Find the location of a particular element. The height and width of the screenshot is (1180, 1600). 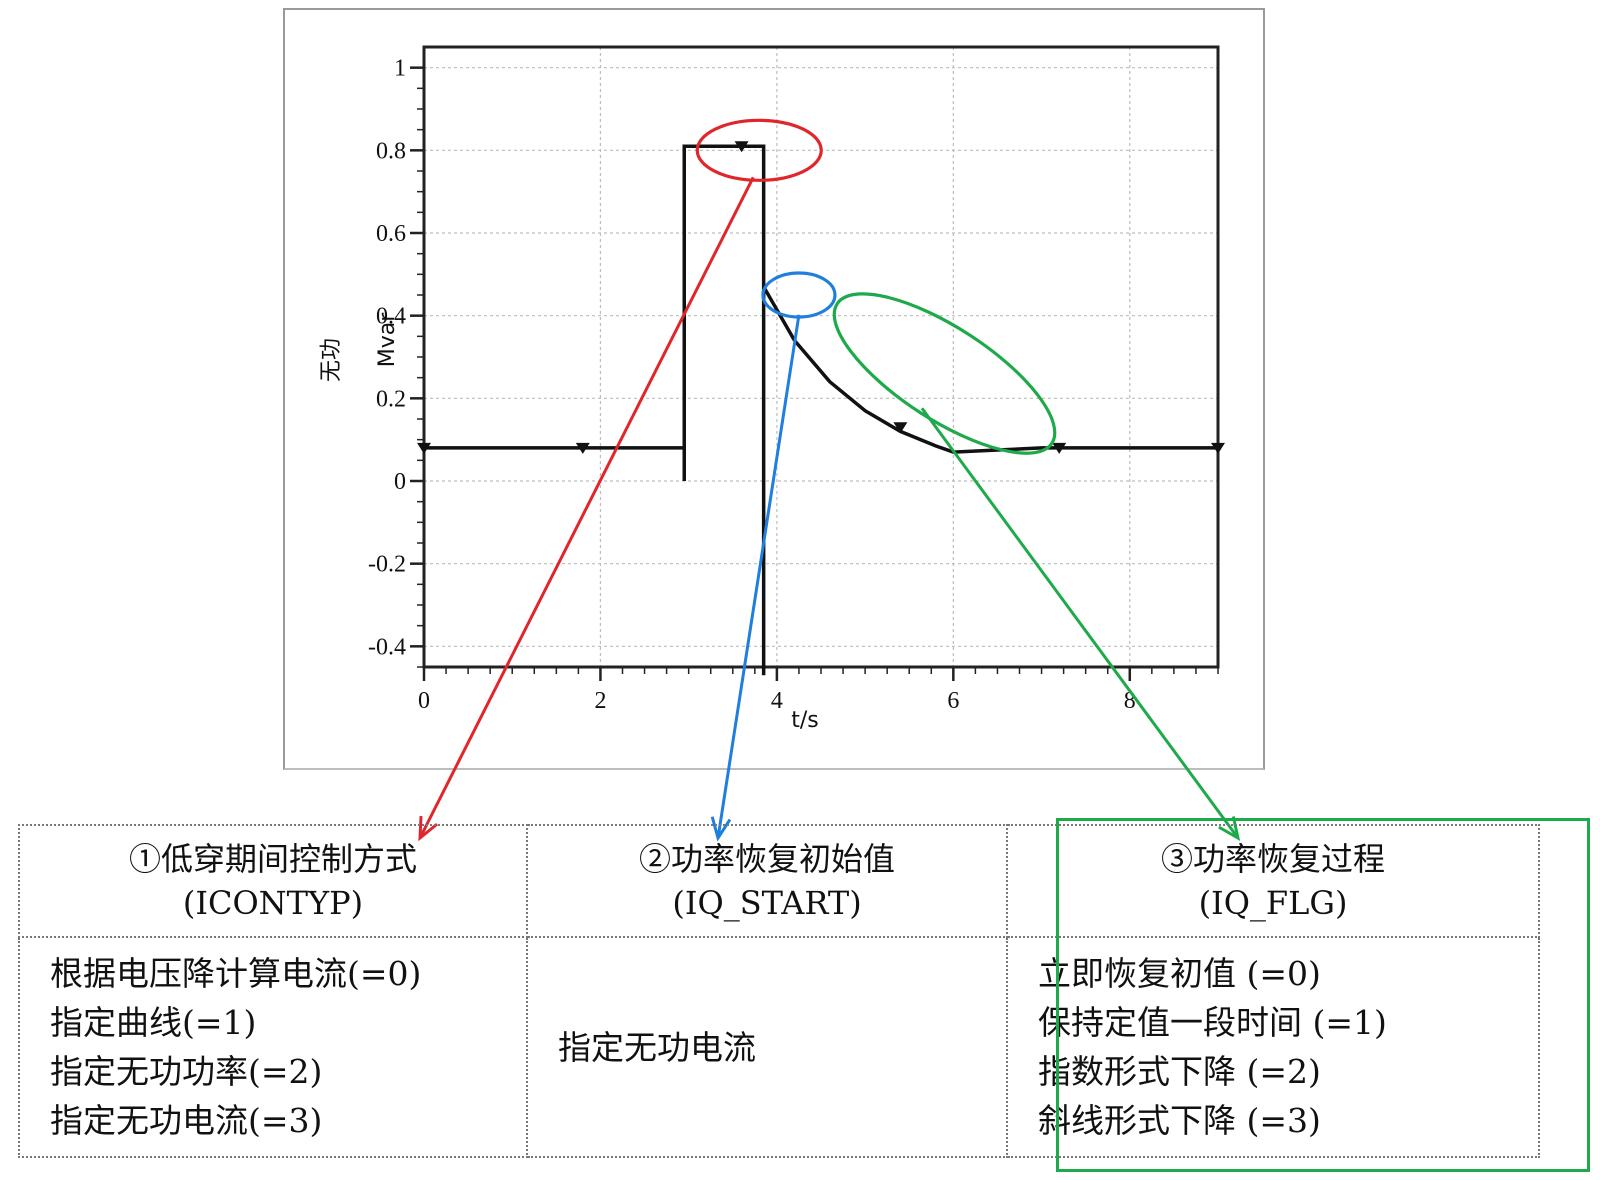

header-iq-start: ②功率恢复初始值 (IQ_START) is located at coordinates (767, 881).